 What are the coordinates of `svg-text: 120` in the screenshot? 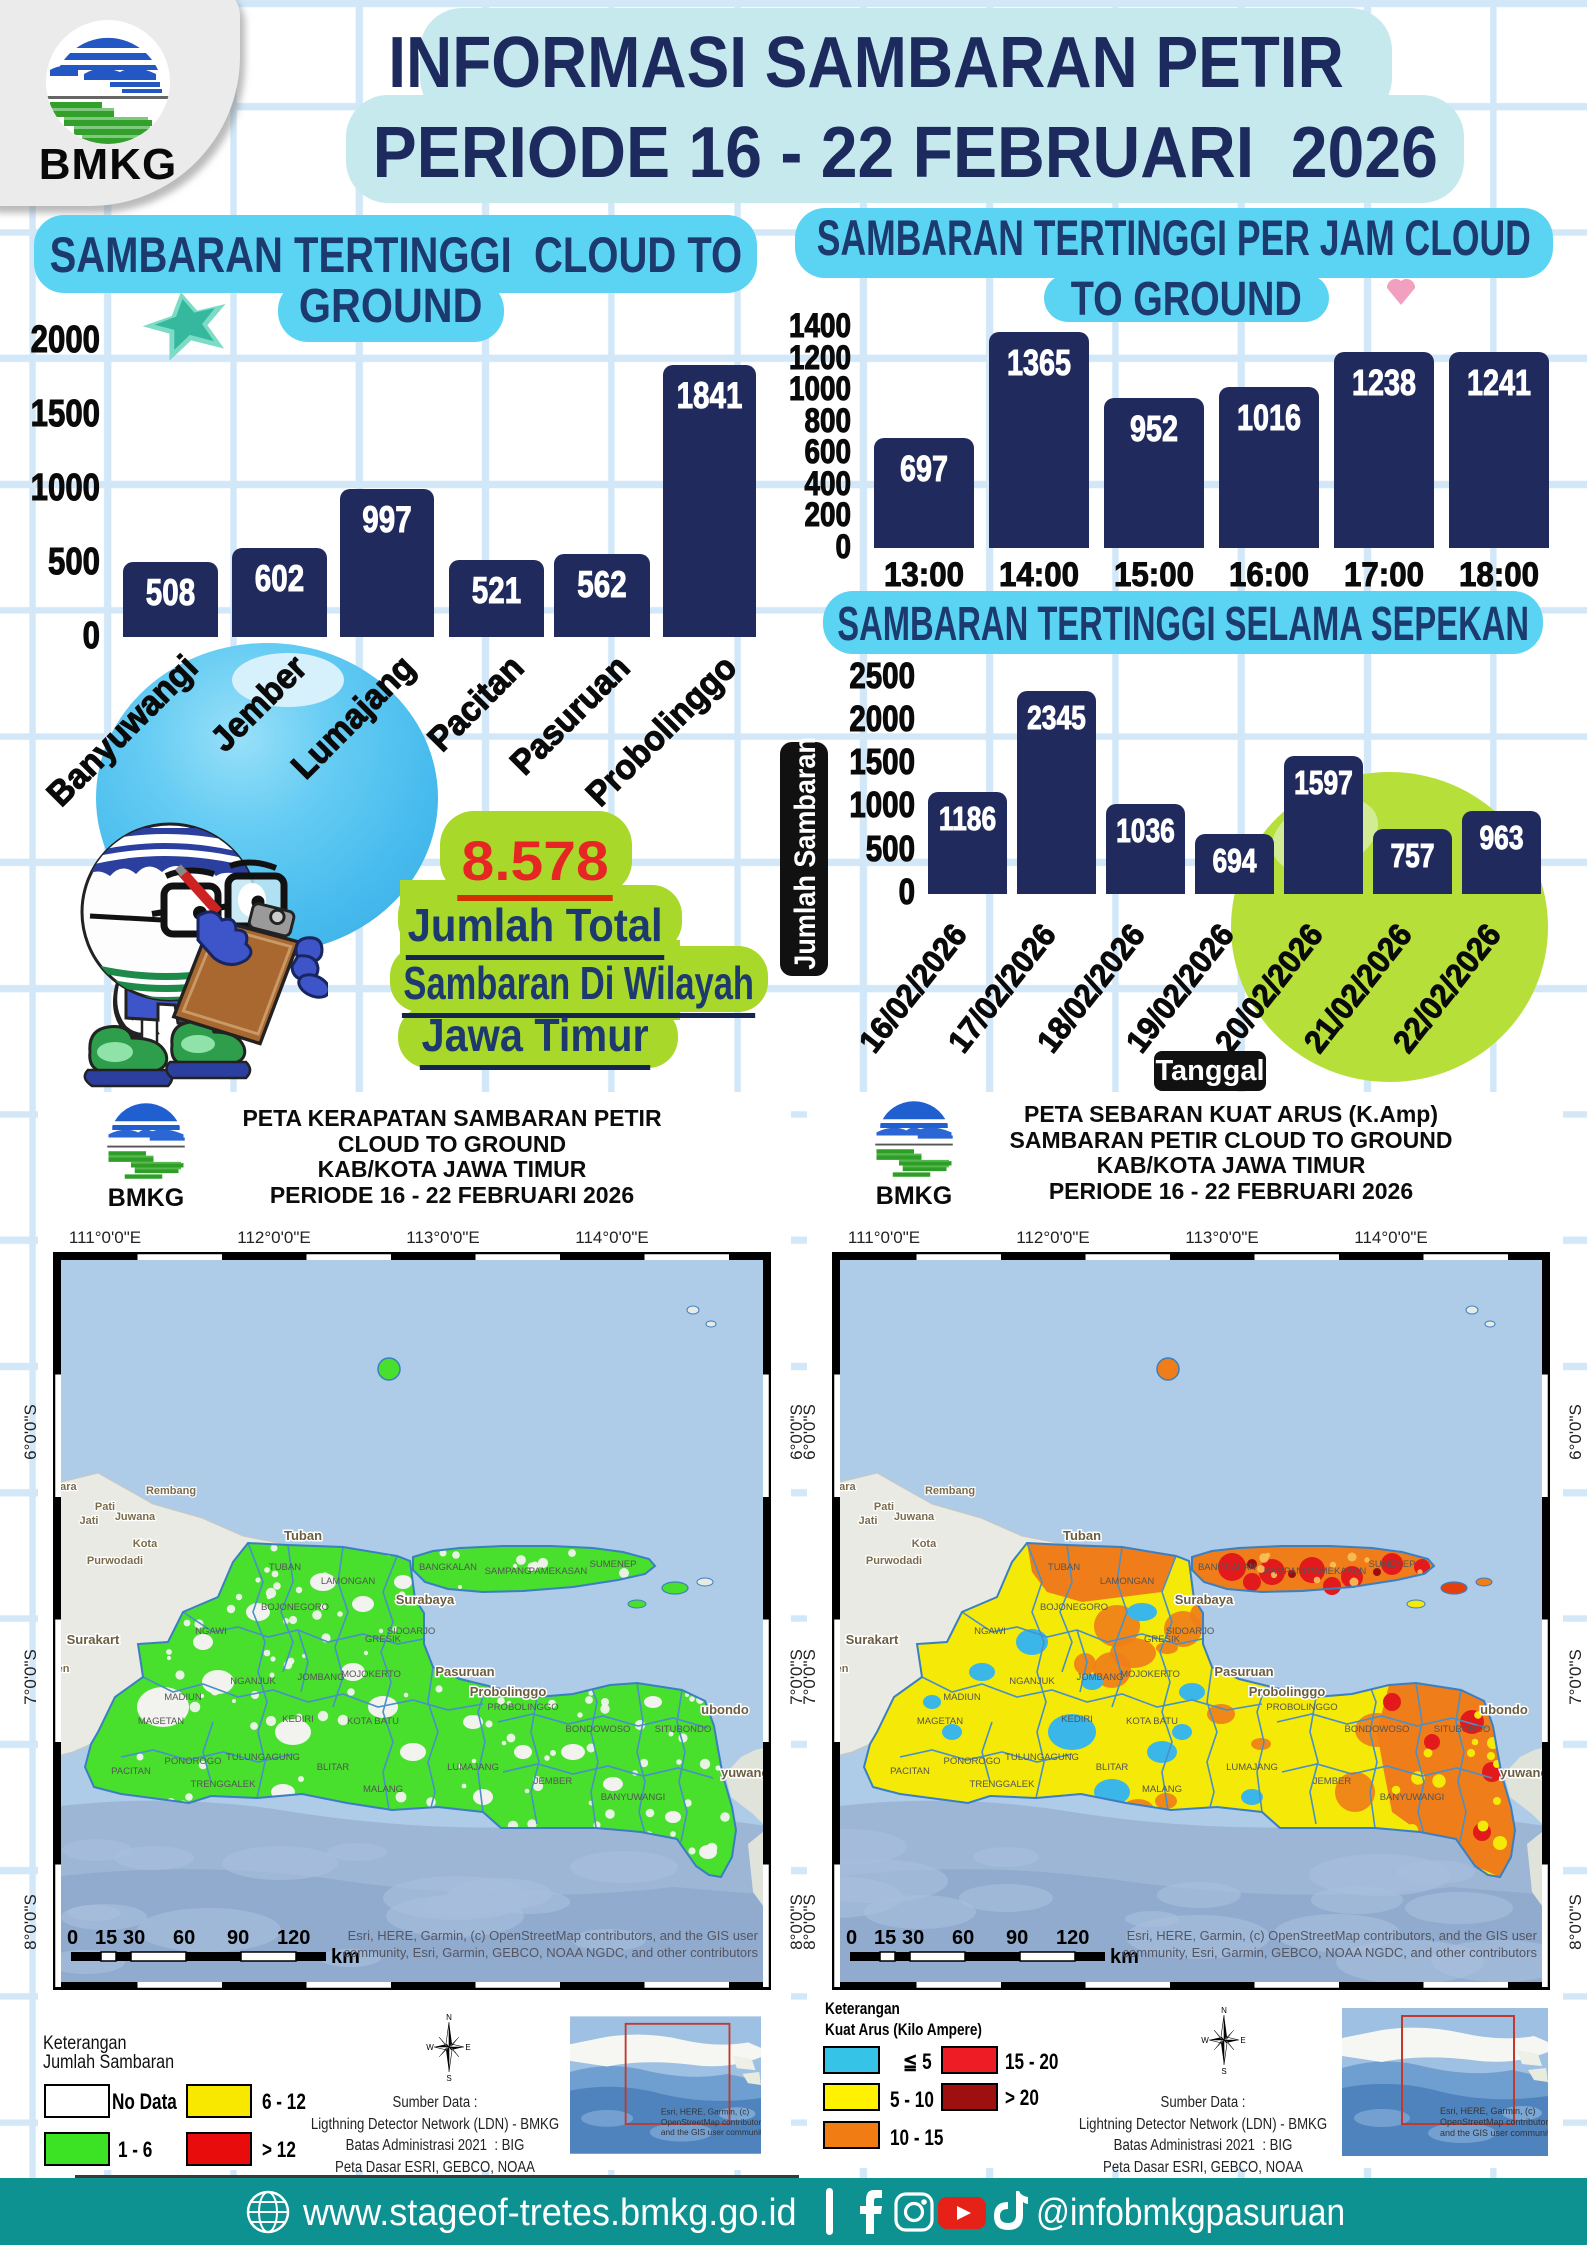 It's located at (293, 1938).